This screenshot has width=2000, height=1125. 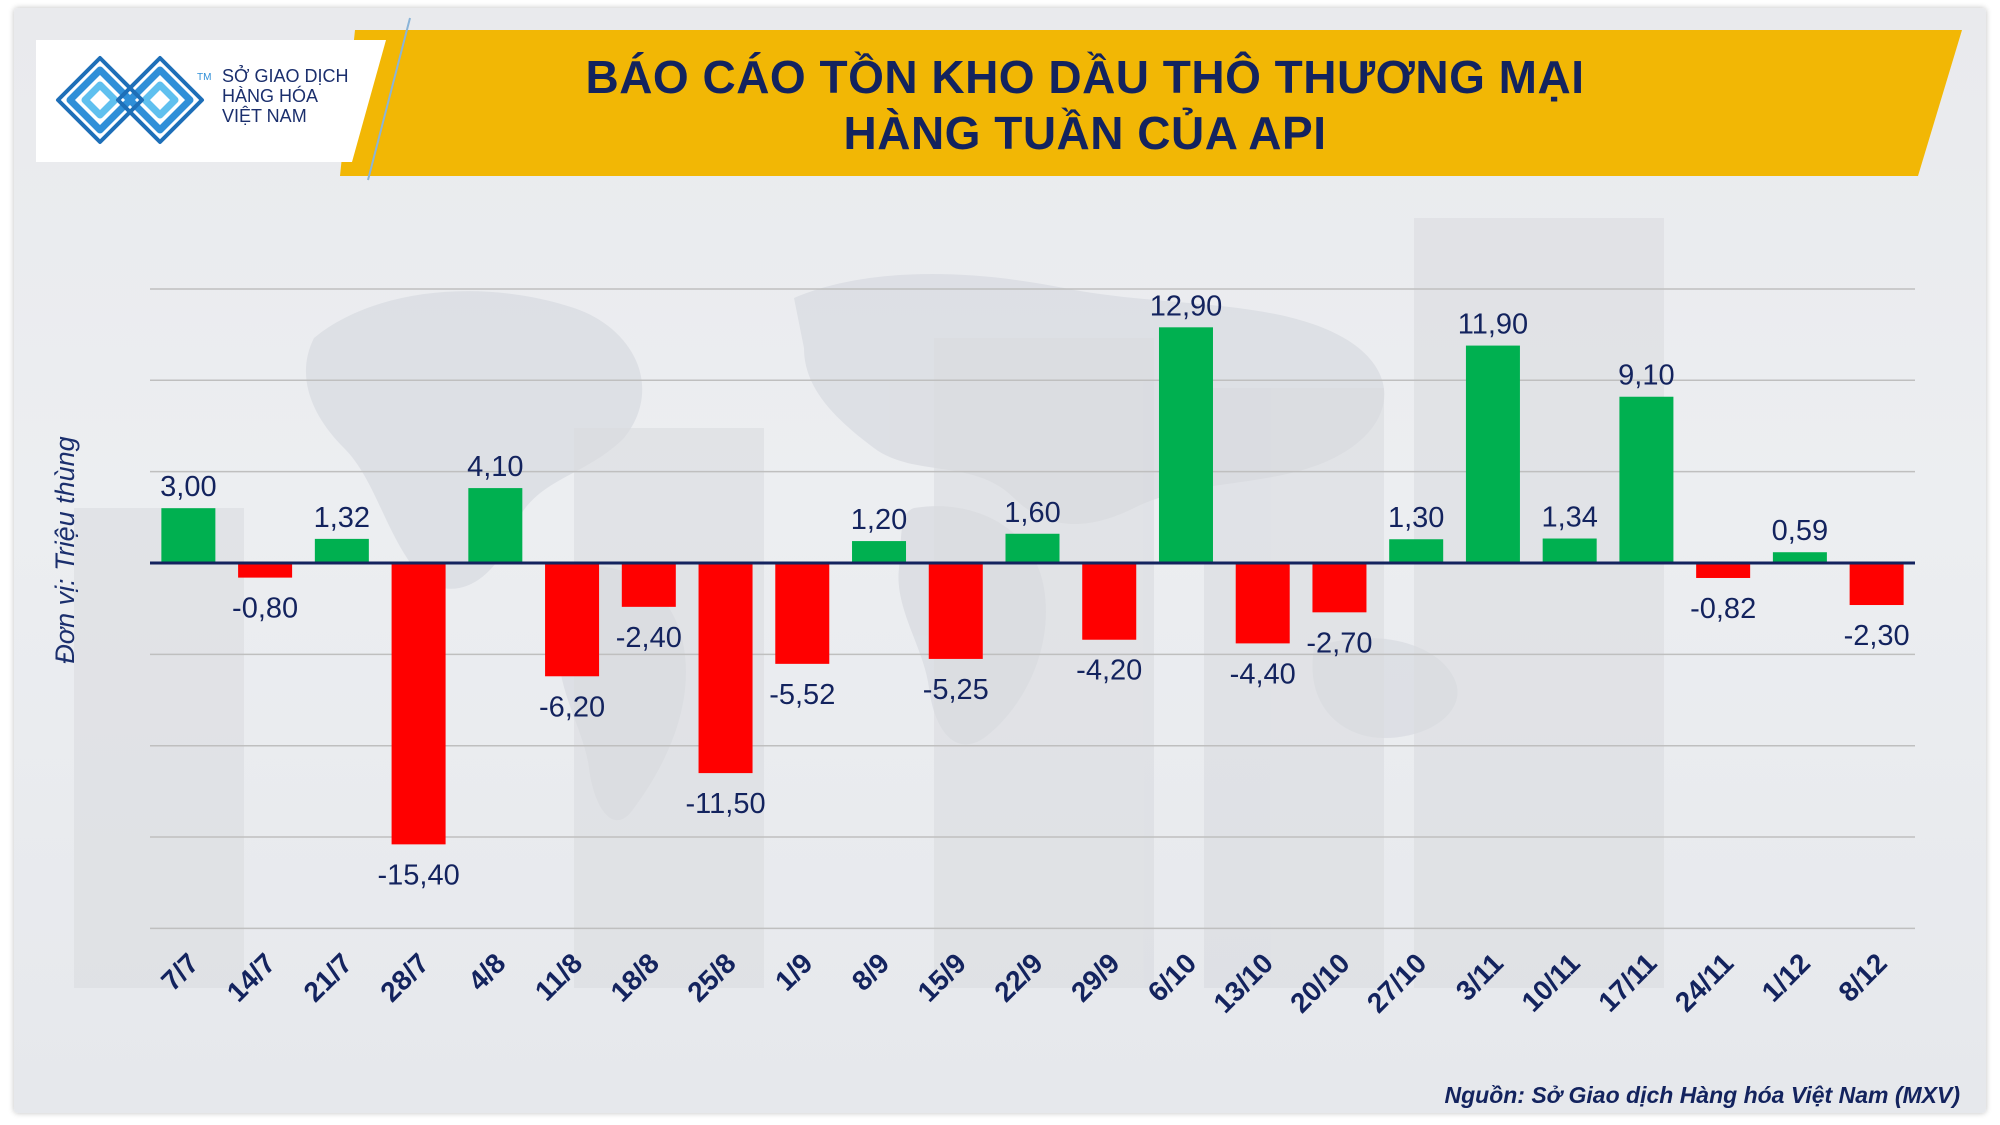 I want to click on title-line-1: BÁO CÁO TỒN KHO DẦU THÔ THƯƠNG MẠI, so click(x=1085, y=77).